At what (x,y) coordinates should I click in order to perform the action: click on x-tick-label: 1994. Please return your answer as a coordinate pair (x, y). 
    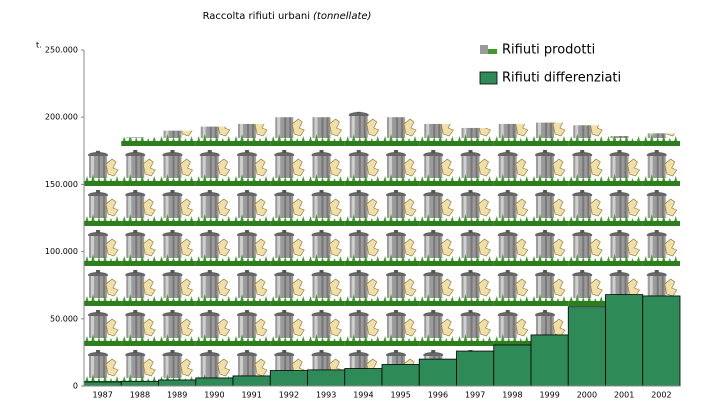
    Looking at the image, I should click on (363, 395).